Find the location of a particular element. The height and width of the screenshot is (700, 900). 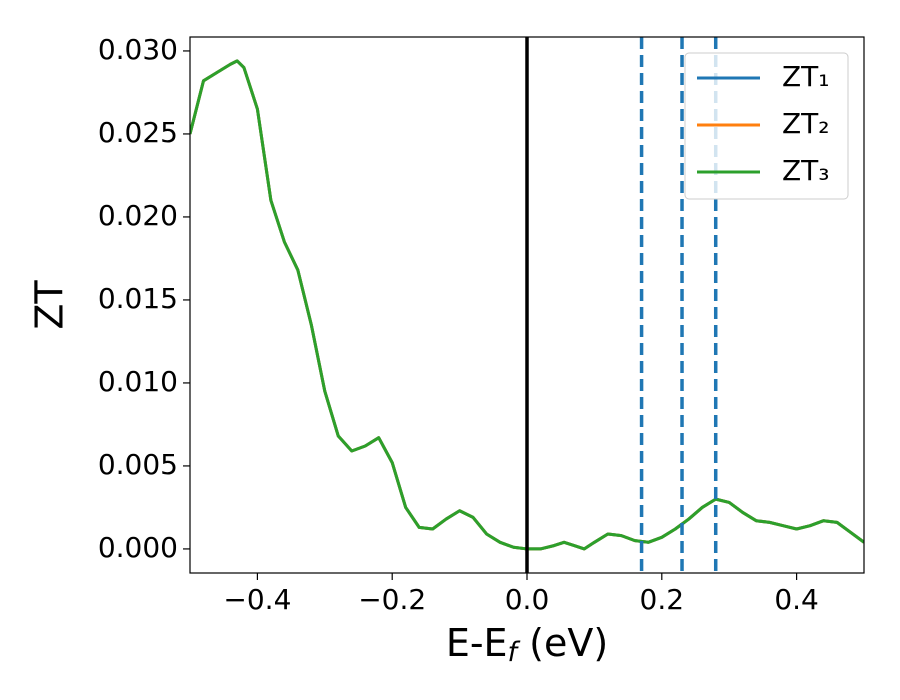

x-tick-label: 0.0 is located at coordinates (527, 599).